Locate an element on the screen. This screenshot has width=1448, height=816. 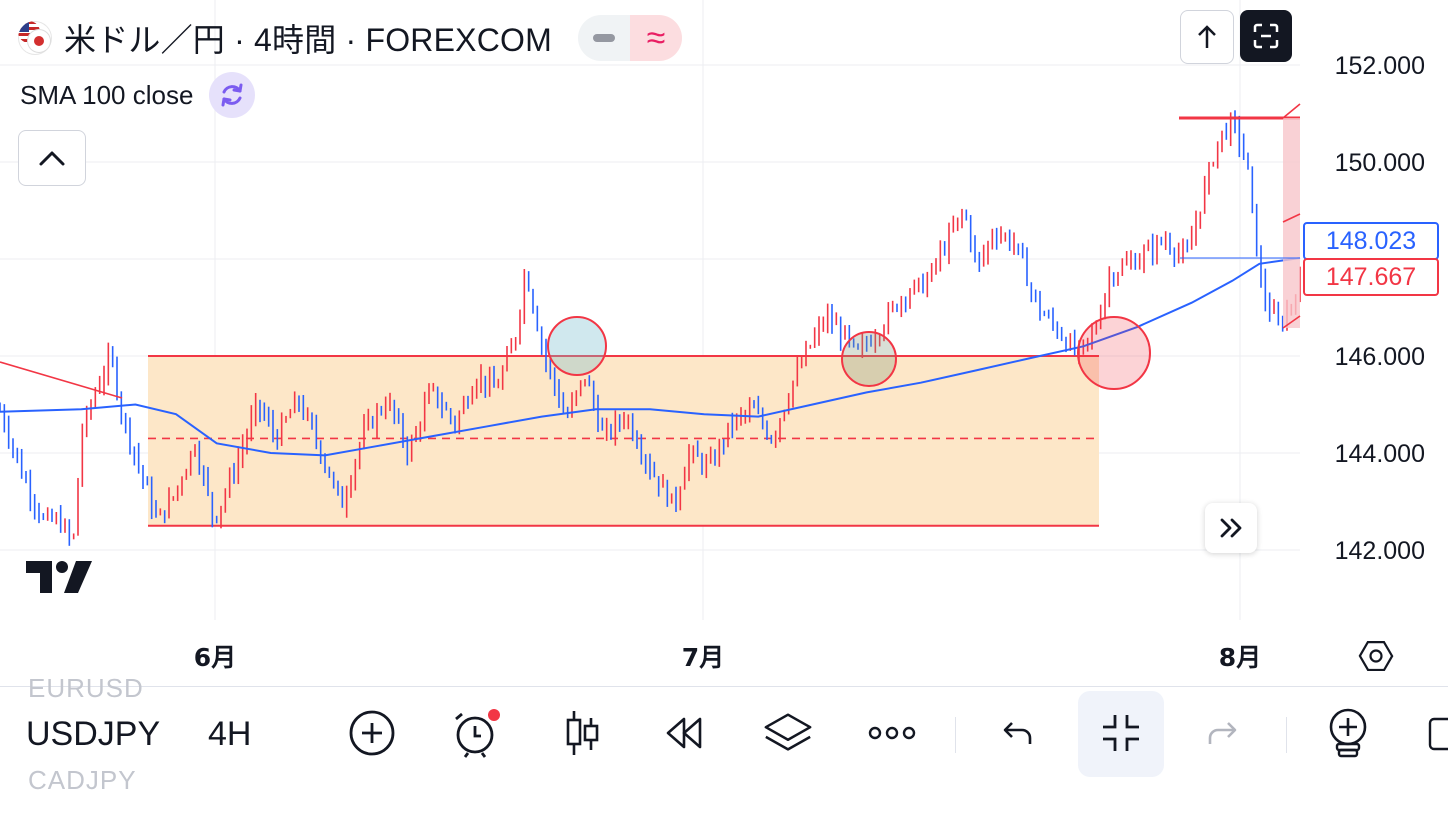
price-tick-label: 150.000 is located at coordinates (1380, 163).